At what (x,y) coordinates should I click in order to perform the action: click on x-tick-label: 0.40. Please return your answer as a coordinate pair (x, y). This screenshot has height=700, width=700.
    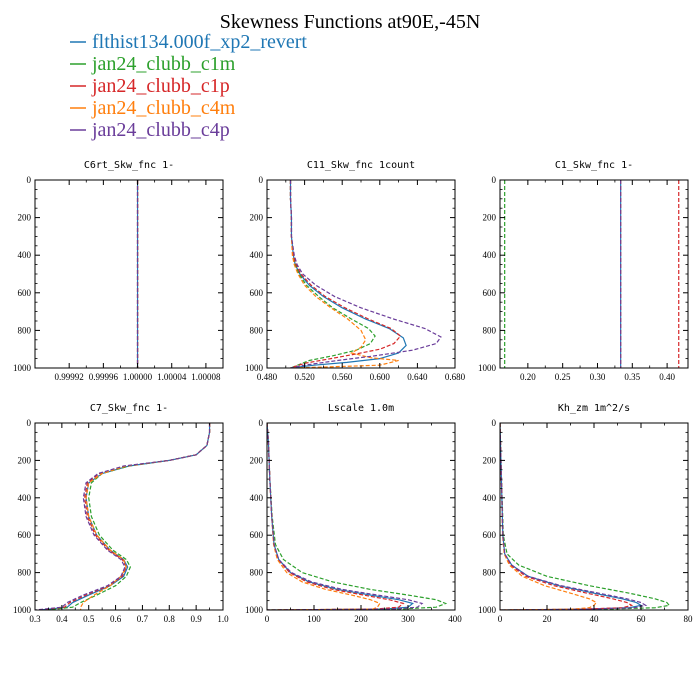
    Looking at the image, I should click on (667, 377).